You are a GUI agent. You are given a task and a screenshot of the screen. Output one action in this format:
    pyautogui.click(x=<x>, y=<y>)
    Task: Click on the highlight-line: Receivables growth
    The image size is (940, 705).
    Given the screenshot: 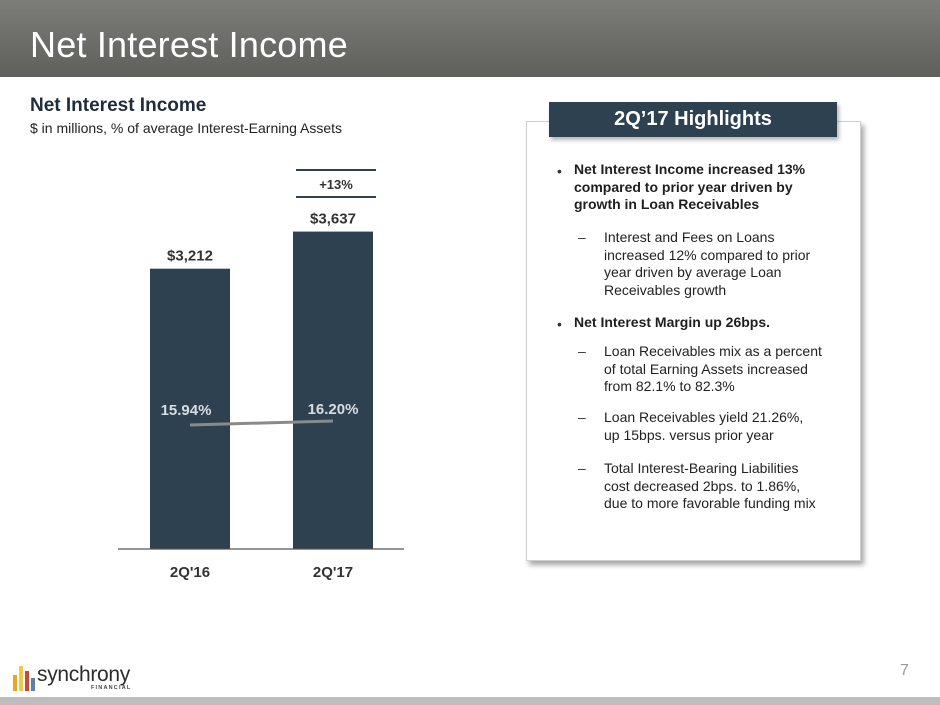 What is the action you would take?
    pyautogui.click(x=665, y=289)
    